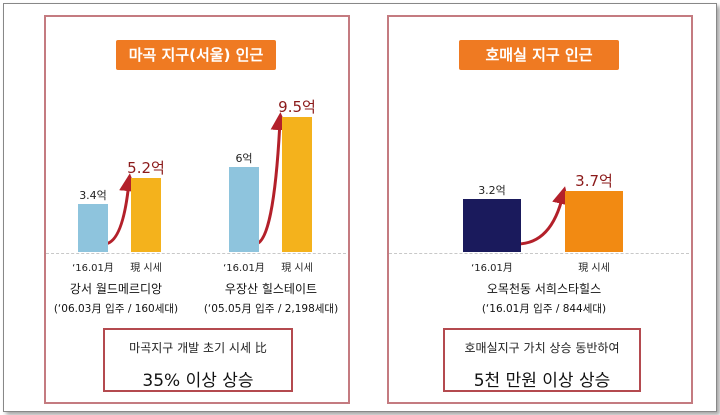 This screenshot has width=720, height=415. What do you see at coordinates (116, 309) in the screenshot?
I see `left-group1-info: (‘06.03月 입주 / 160세대)` at bounding box center [116, 309].